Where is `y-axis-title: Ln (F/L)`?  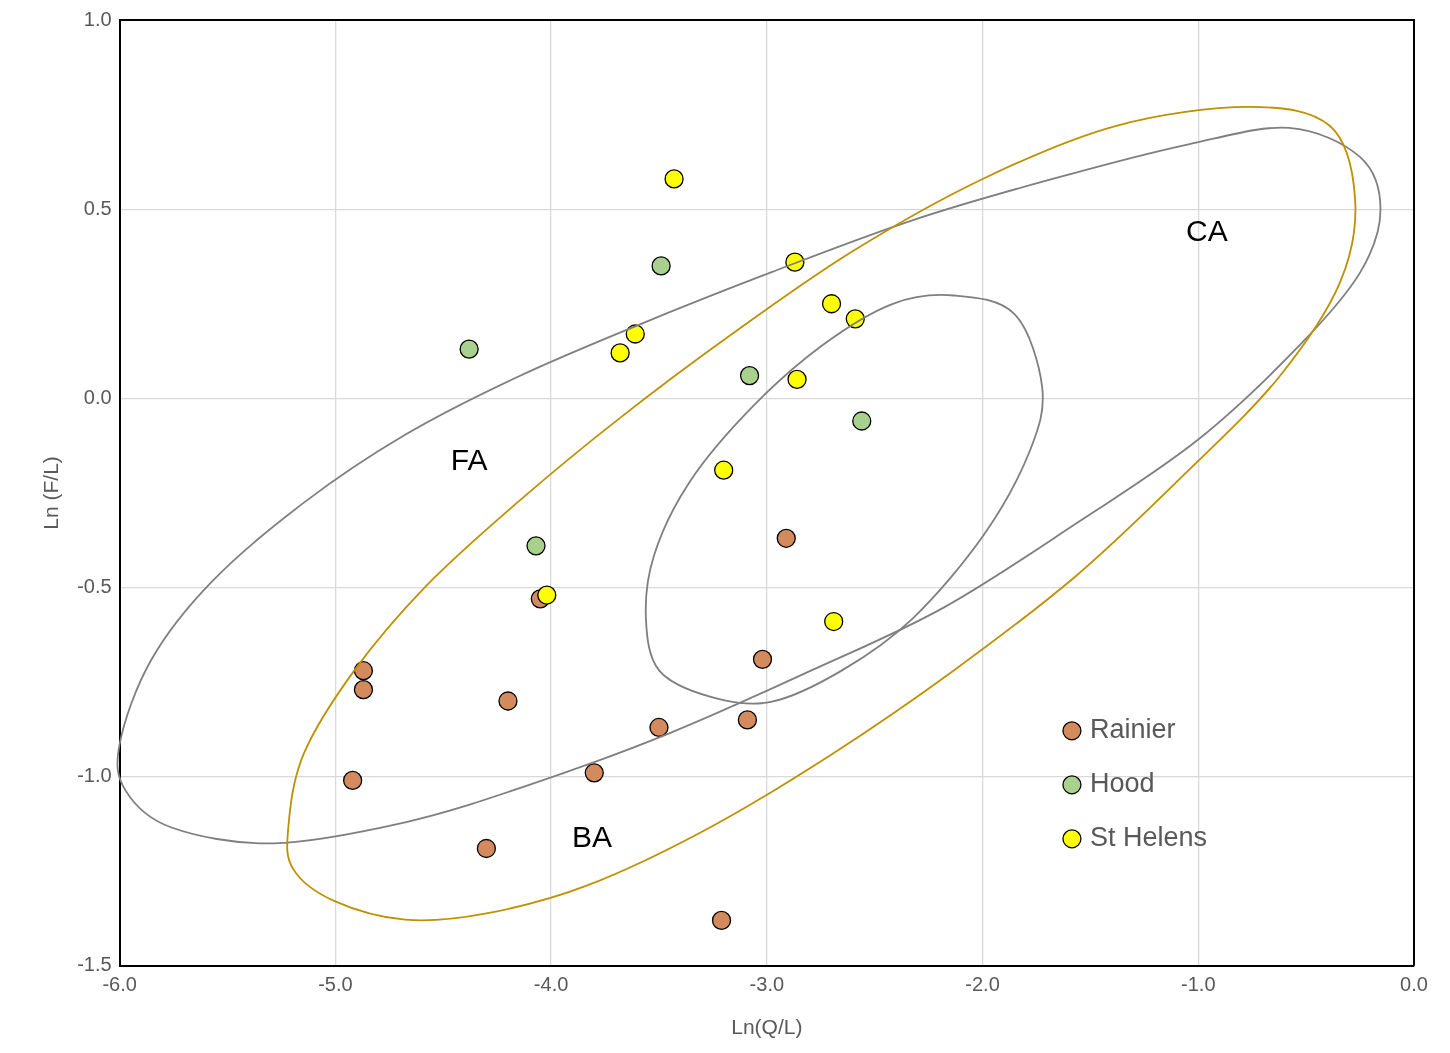 y-axis-title: Ln (F/L) is located at coordinates (51, 493).